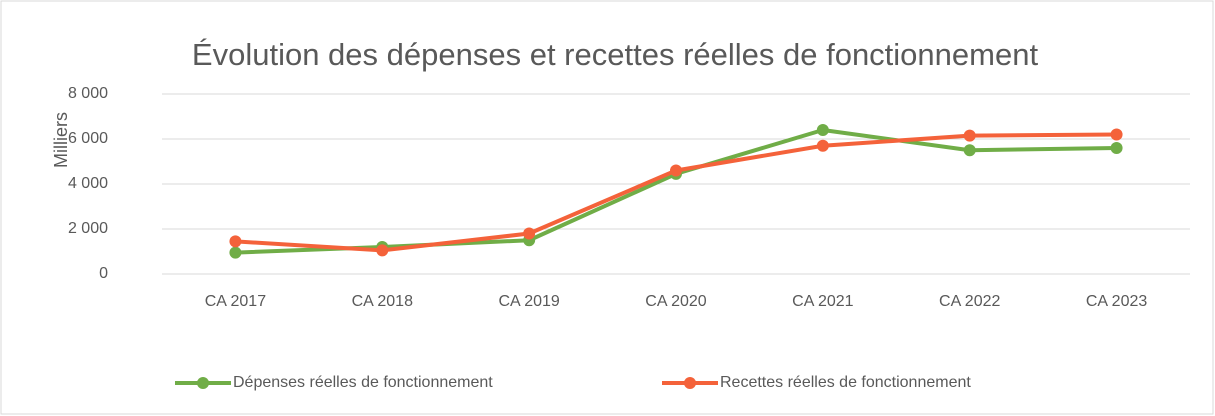  What do you see at coordinates (103, 273) in the screenshot?
I see `y-tick-label: 0` at bounding box center [103, 273].